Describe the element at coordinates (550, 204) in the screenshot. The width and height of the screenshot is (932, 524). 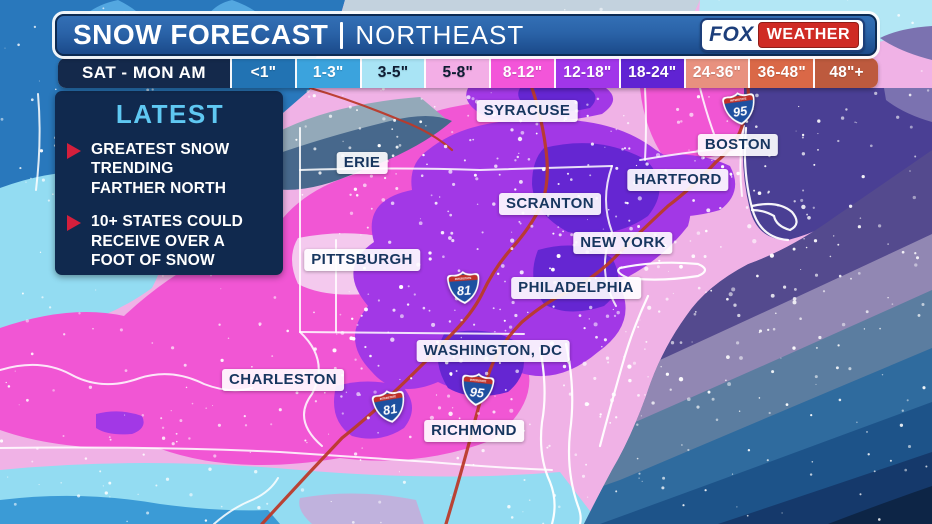
I see `city-label-scranton: SCRANTON` at that location.